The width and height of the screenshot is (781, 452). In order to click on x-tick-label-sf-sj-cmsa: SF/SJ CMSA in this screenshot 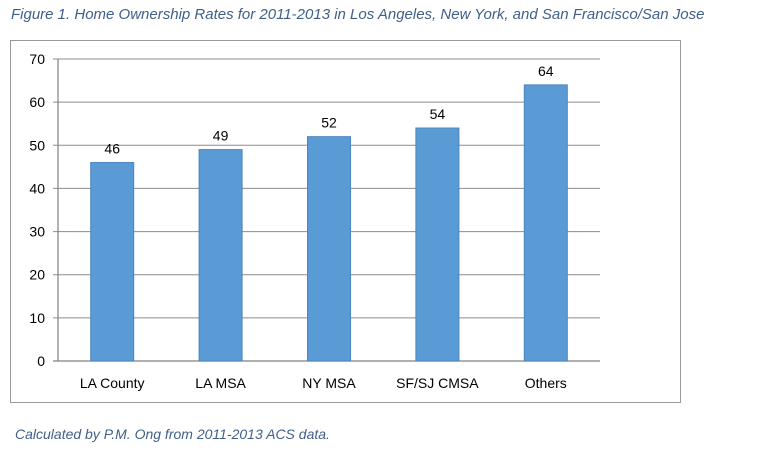, I will do `click(437, 383)`.